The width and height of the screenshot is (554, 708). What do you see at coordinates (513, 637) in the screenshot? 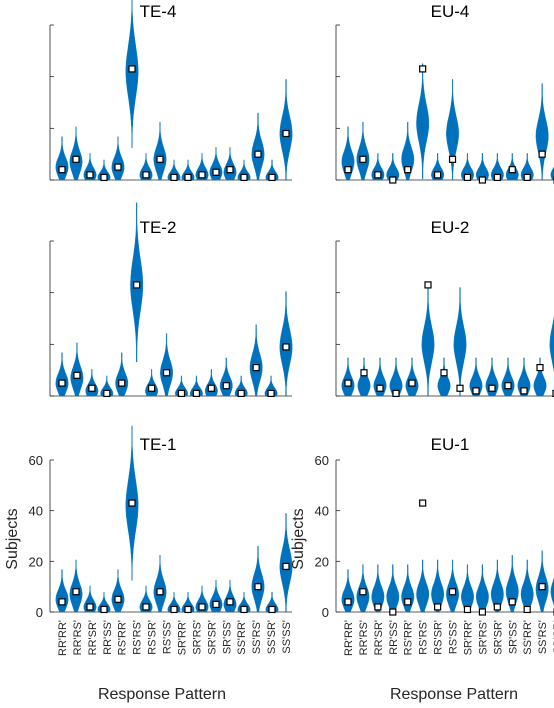
I see `x-tick-label: SR'SS'` at bounding box center [513, 637].